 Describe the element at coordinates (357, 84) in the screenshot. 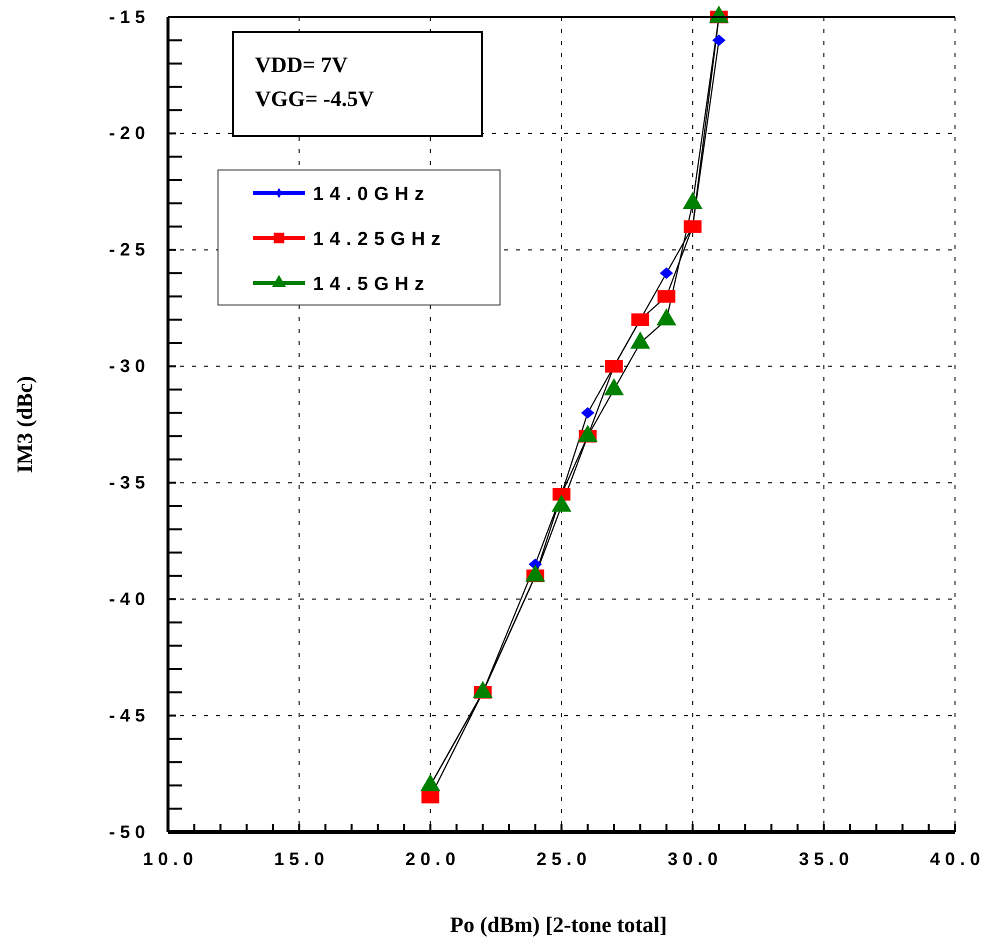

I see `parameter-box: VDD= 7V VGG= -4.5V` at that location.